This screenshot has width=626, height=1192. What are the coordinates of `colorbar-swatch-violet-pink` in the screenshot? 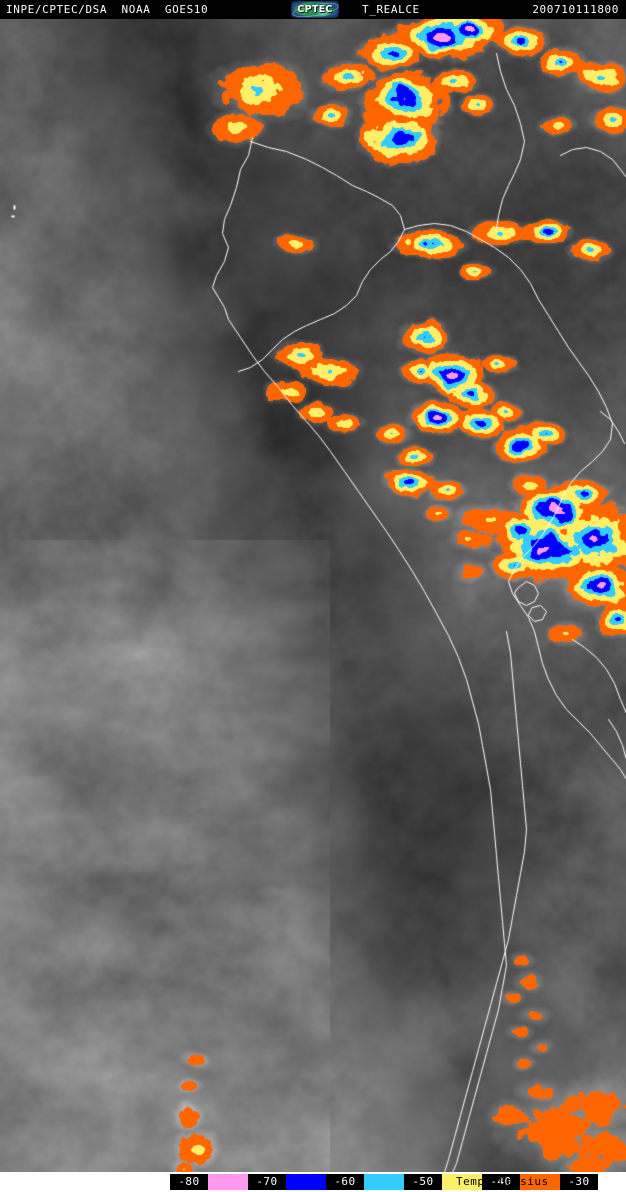 It's located at (228, 1182).